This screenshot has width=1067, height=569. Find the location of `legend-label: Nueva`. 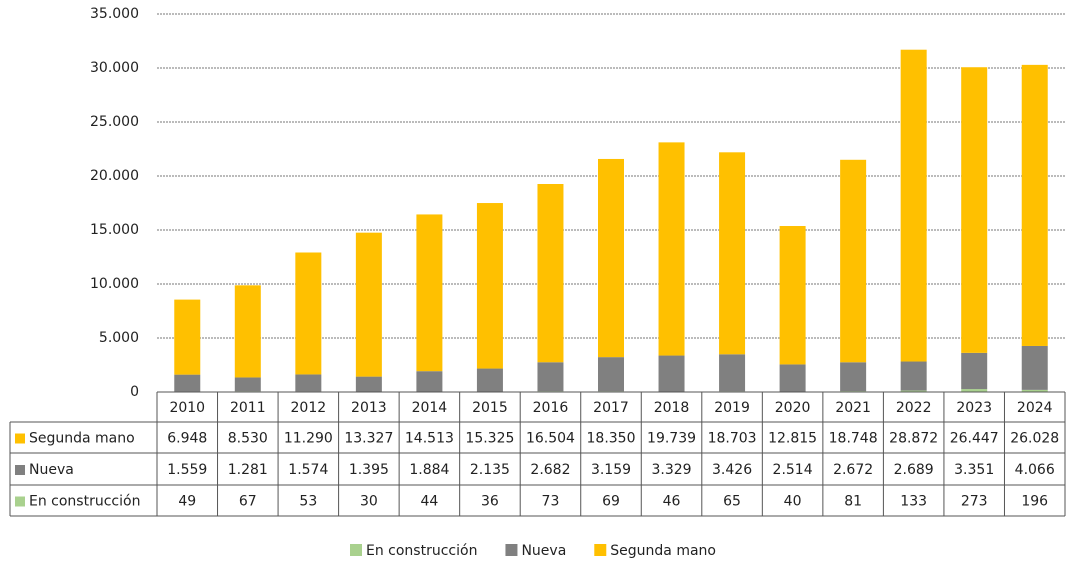

legend-label: Nueva is located at coordinates (543, 551).